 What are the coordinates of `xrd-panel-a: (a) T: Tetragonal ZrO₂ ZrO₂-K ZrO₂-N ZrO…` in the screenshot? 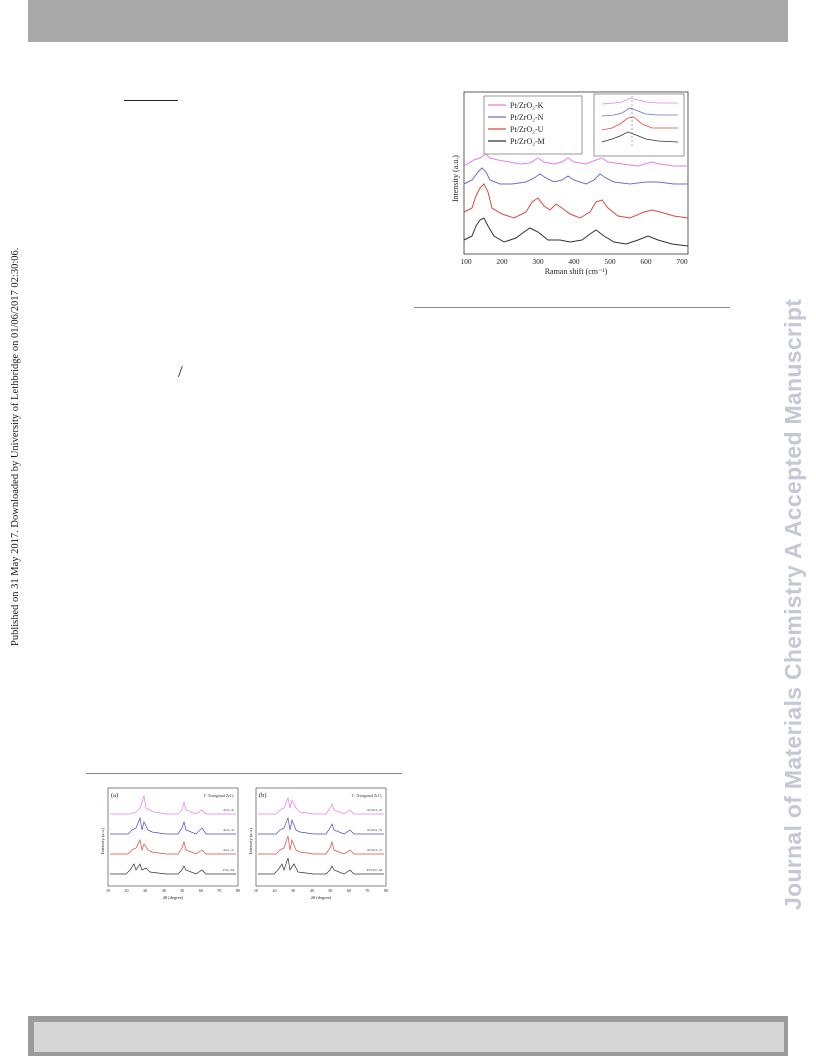 It's located at (170, 843).